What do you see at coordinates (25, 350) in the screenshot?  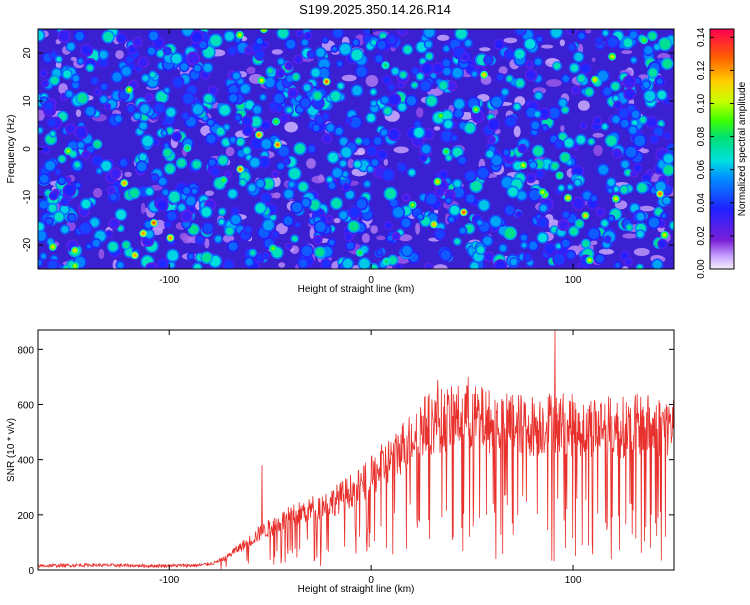 I see `y-tick-label: 800` at bounding box center [25, 350].